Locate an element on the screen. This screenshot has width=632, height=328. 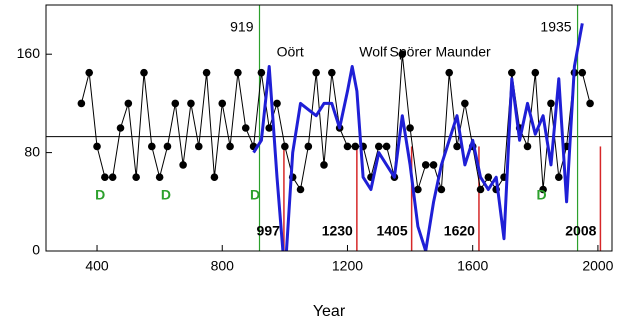
annotation: Wolf is located at coordinates (373, 52).